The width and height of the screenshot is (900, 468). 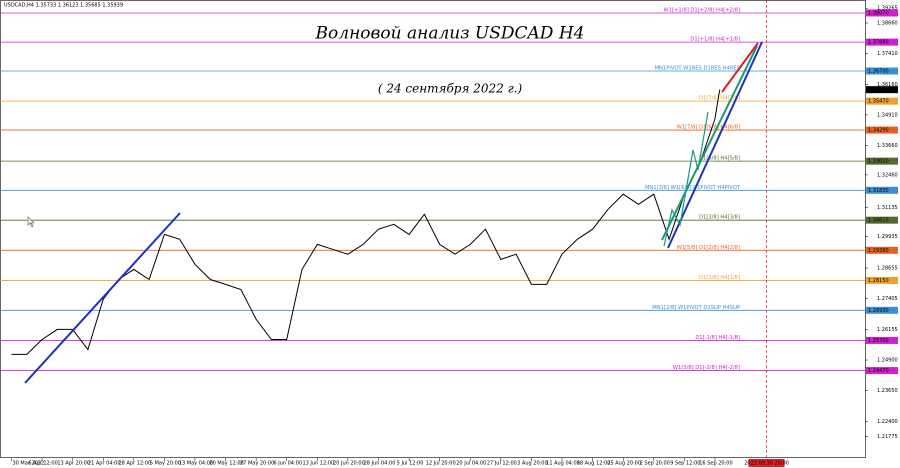 What do you see at coordinates (717, 338) in the screenshot?
I see `level-label: D1[-1/8] H4[-1/8]` at bounding box center [717, 338].